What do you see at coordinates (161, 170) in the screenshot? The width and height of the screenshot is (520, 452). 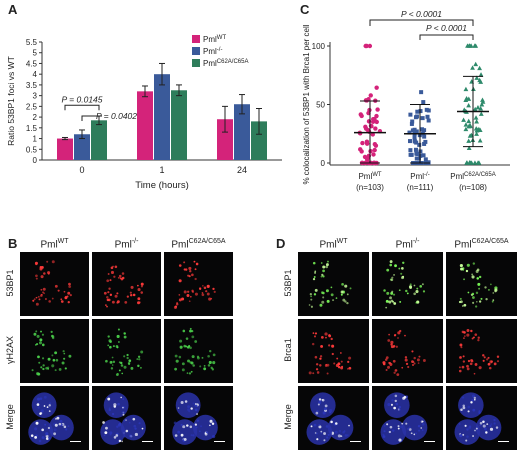 I see `x-tick-label: 1` at bounding box center [161, 170].